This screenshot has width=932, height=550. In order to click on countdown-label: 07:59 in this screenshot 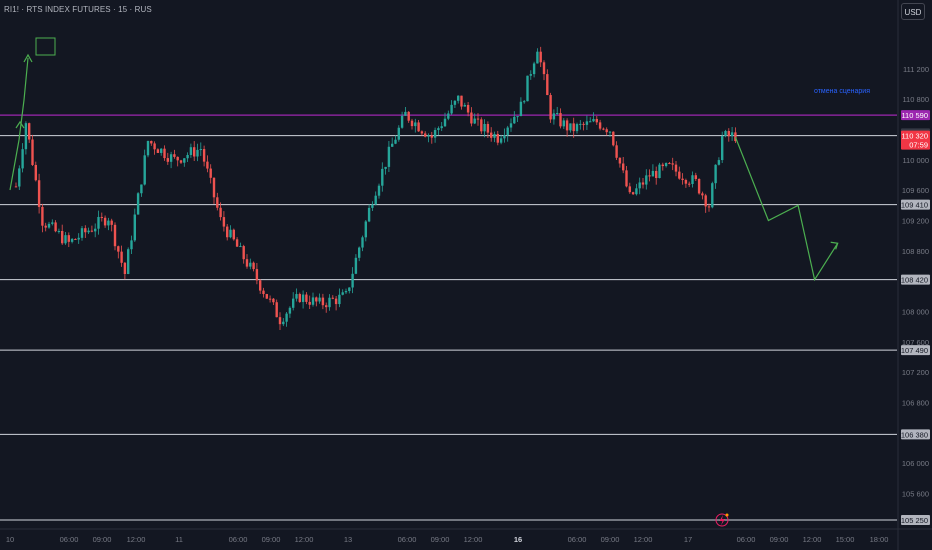, I will do `click(918, 145)`.